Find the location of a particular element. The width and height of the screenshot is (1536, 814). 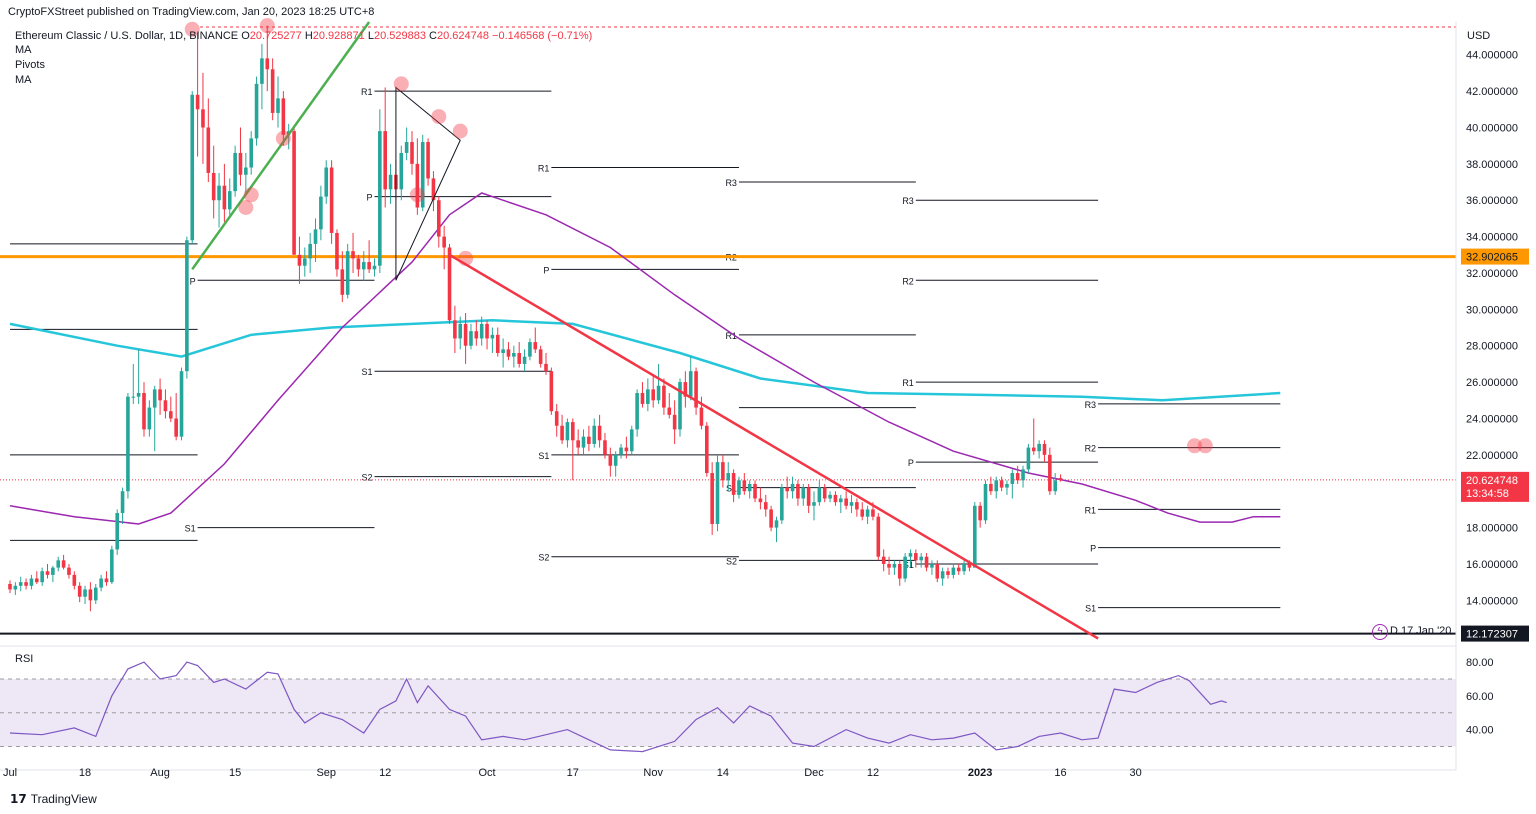

price-tick-3: 38.000000 is located at coordinates (1492, 165).